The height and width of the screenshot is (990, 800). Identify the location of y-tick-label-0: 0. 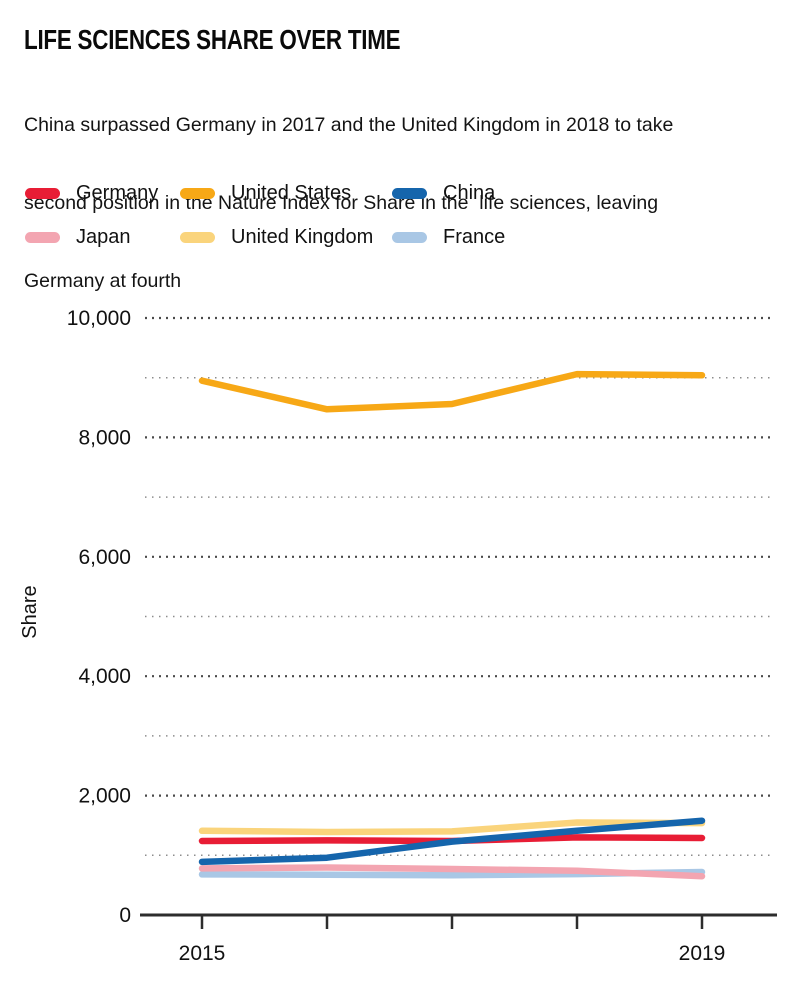
(125, 915).